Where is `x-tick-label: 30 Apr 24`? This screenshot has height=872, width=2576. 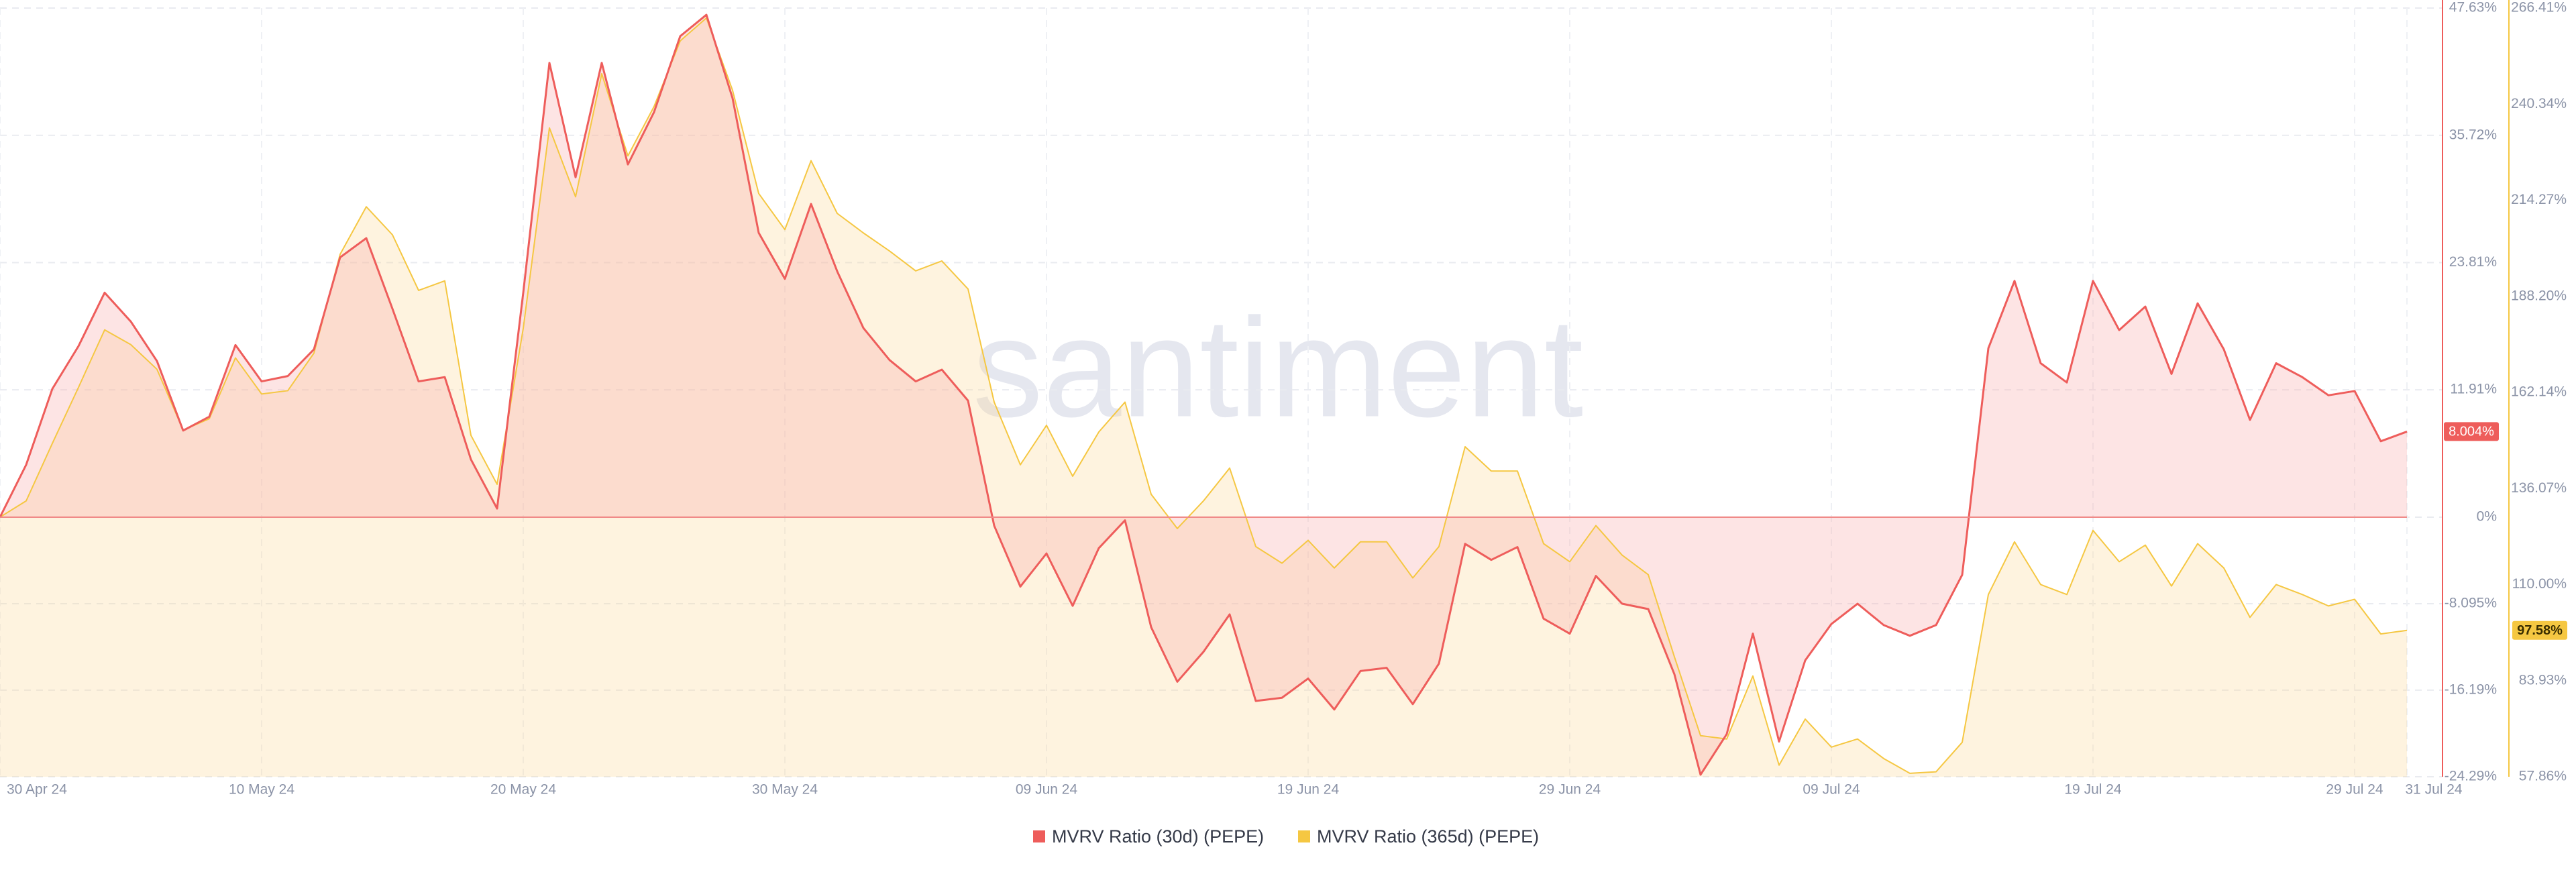 x-tick-label: 30 Apr 24 is located at coordinates (37, 790).